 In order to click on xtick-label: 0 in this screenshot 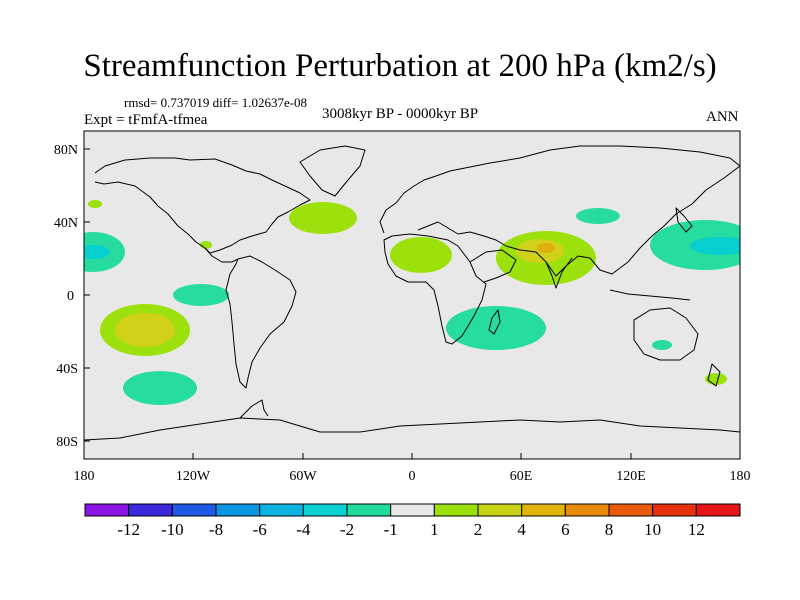, I will do `click(412, 476)`.